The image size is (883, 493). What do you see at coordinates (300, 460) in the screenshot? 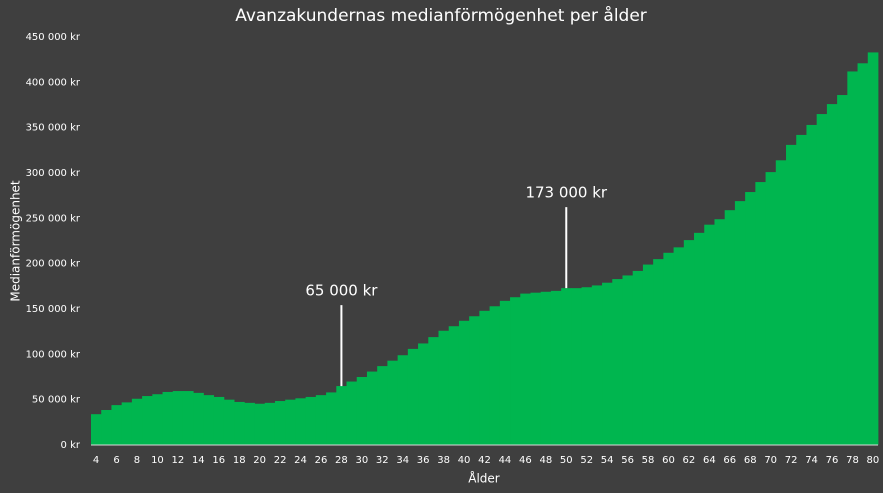
I see `x-tick-label: 24` at bounding box center [300, 460].